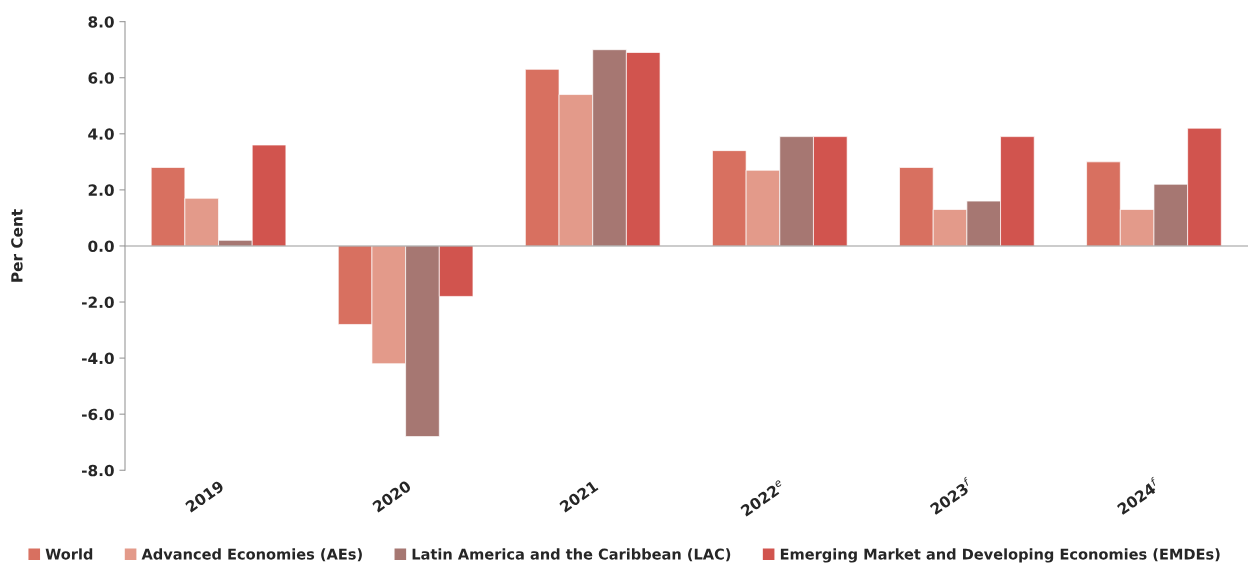  I want to click on y-tick-label: -2.0, so click(98, 302).